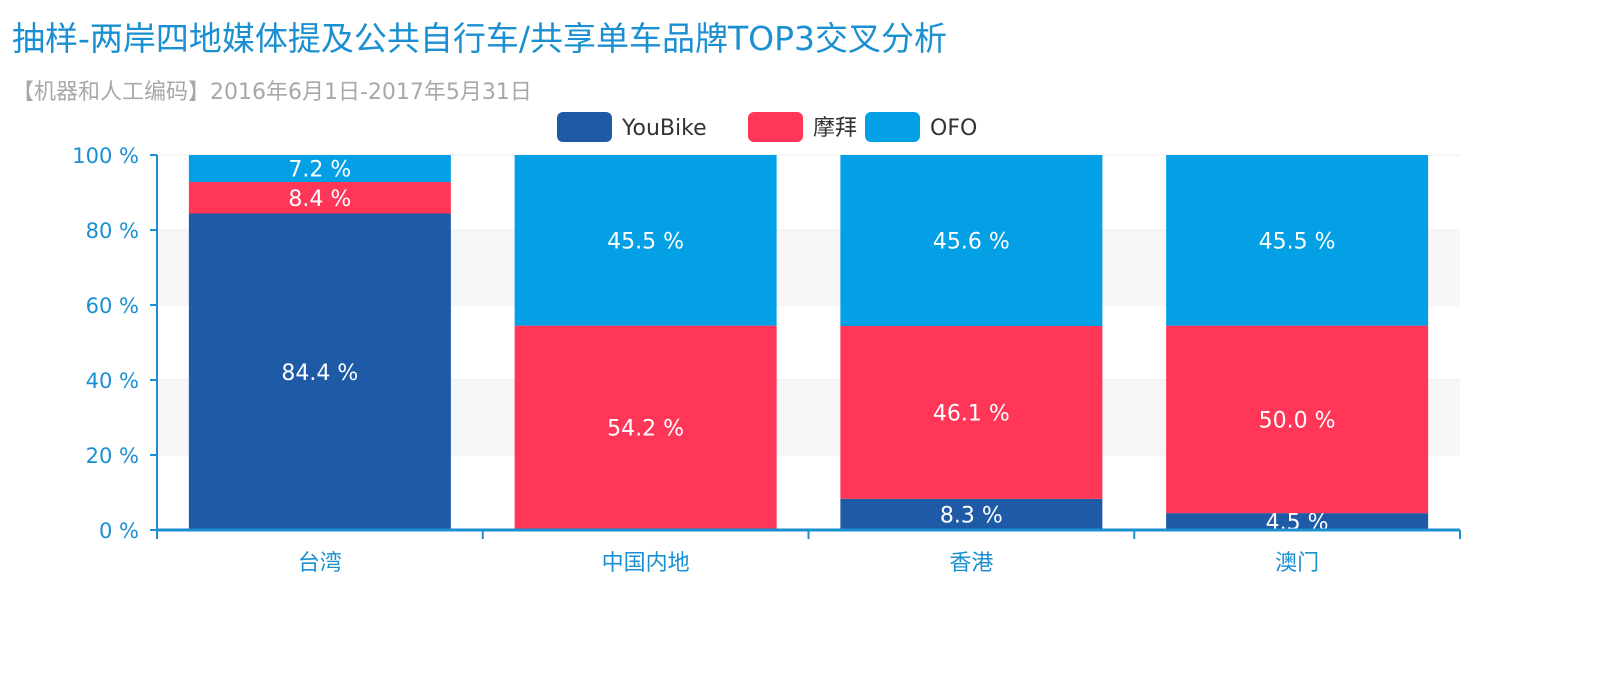 This screenshot has height=683, width=1619. What do you see at coordinates (775, 127) in the screenshot?
I see `legend-swatch-摩拜` at bounding box center [775, 127].